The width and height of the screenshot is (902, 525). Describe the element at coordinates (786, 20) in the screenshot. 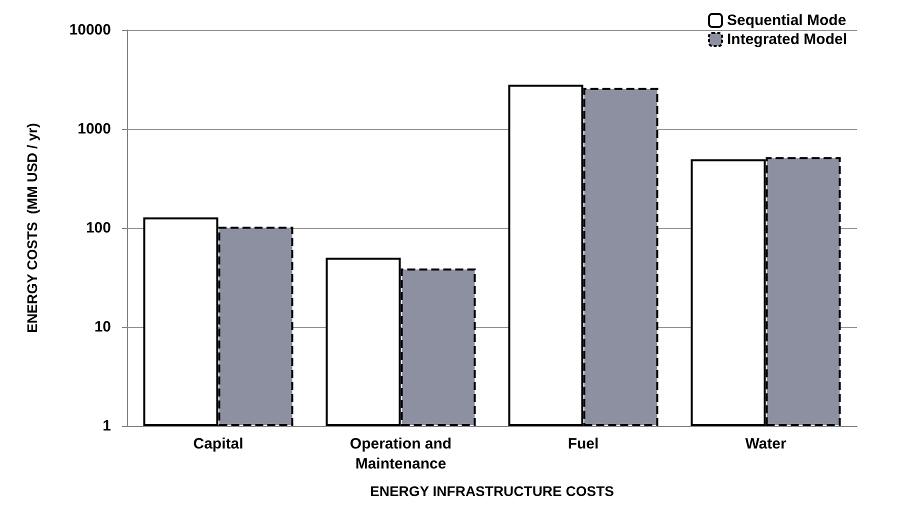

I see `legend-label: Sequential Mode` at that location.